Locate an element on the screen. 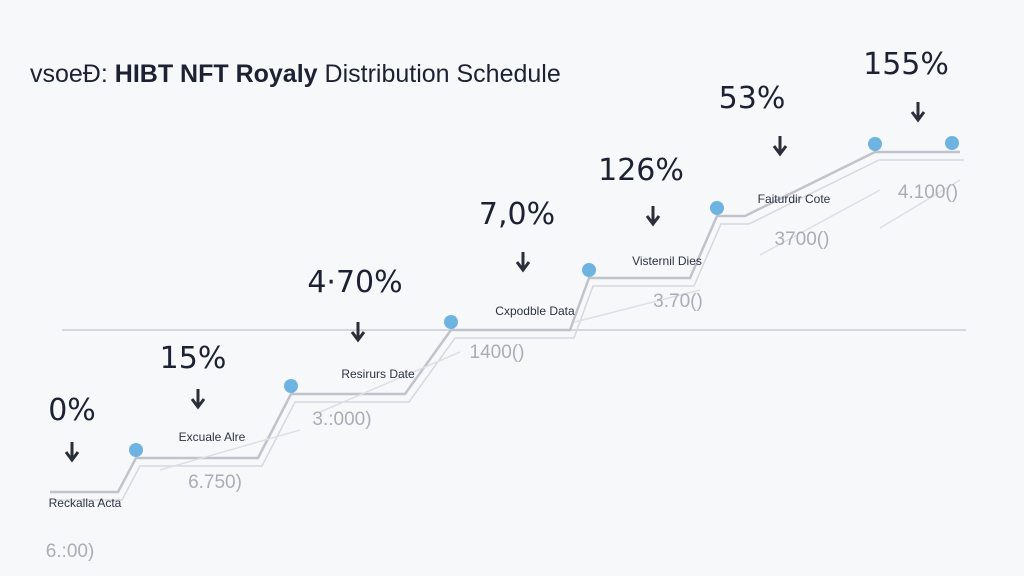  step-label: Excuale Alre is located at coordinates (212, 437).